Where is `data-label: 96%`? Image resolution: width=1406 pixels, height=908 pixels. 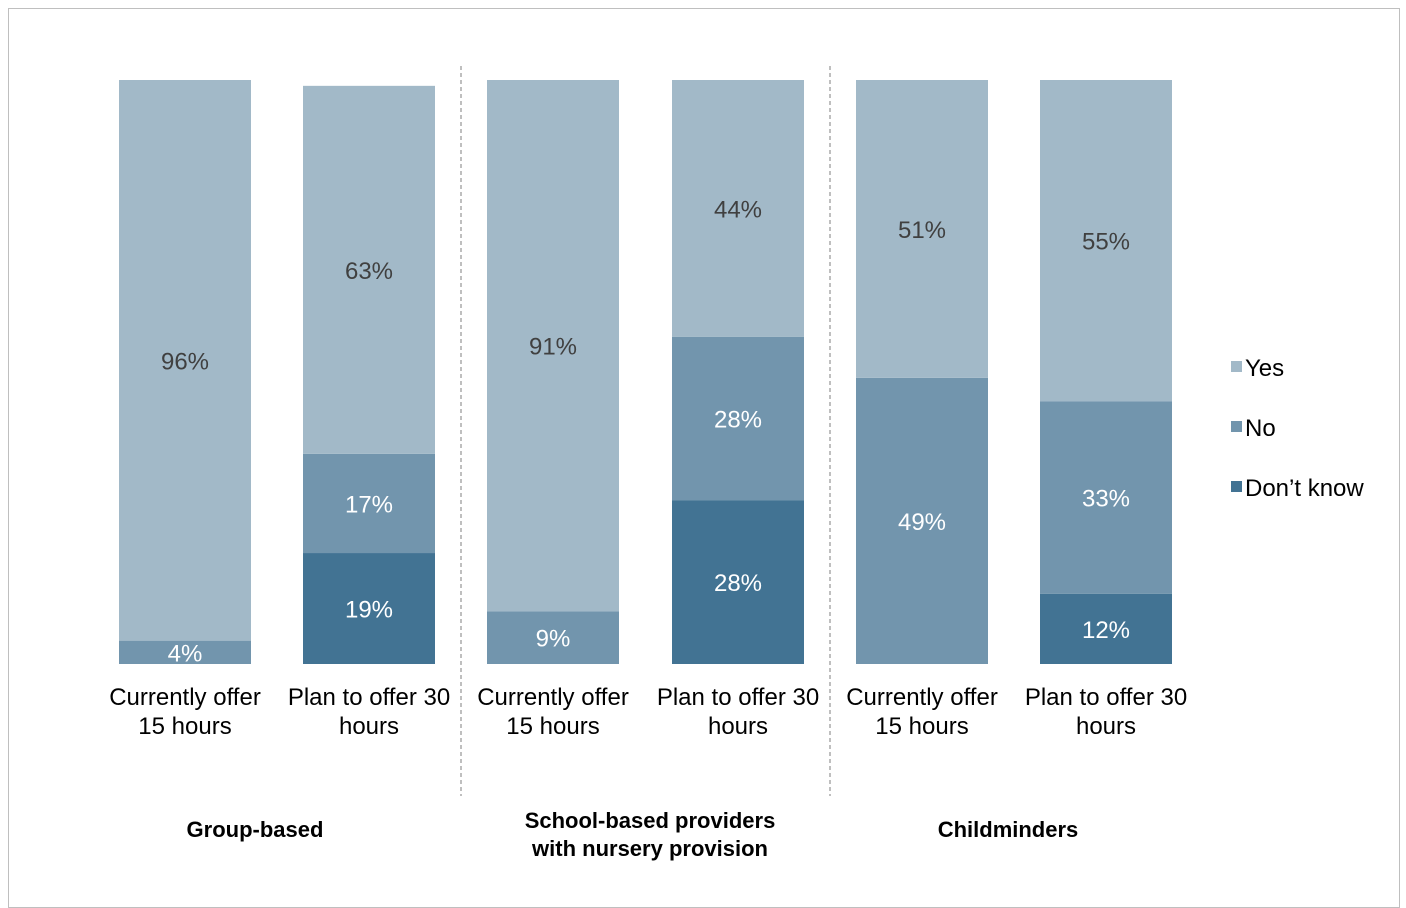
data-label: 96% is located at coordinates (185, 361).